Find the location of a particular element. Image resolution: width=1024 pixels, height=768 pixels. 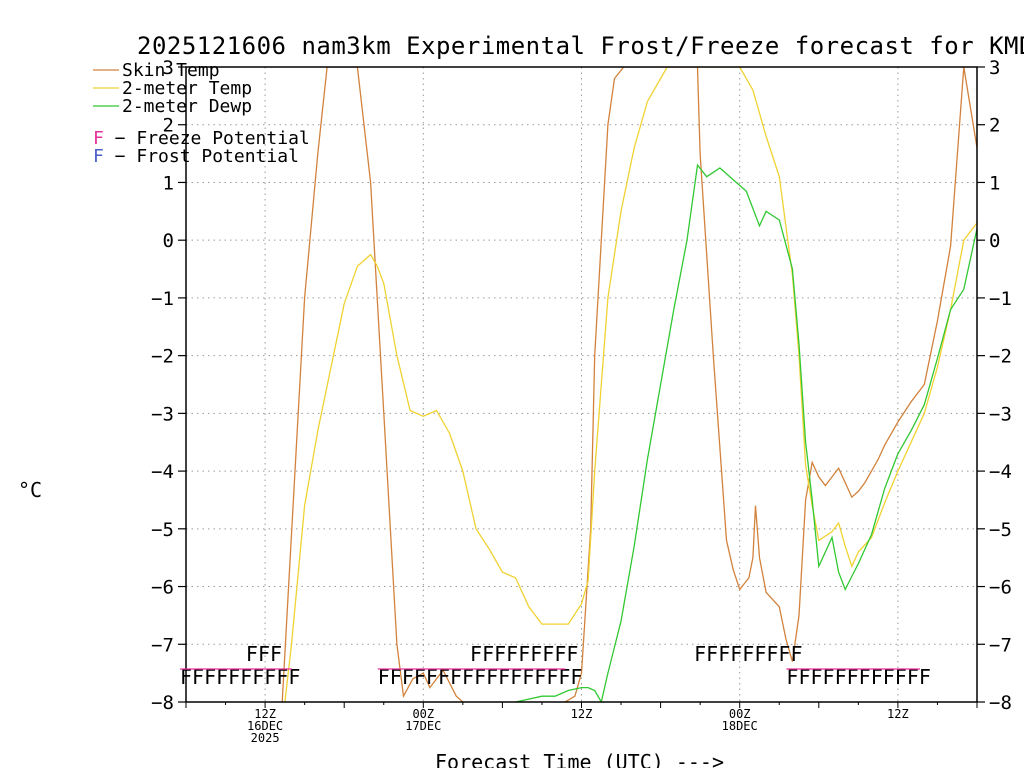

legend-potential-entry: F − Freeze Potential is located at coordinates (201, 138).